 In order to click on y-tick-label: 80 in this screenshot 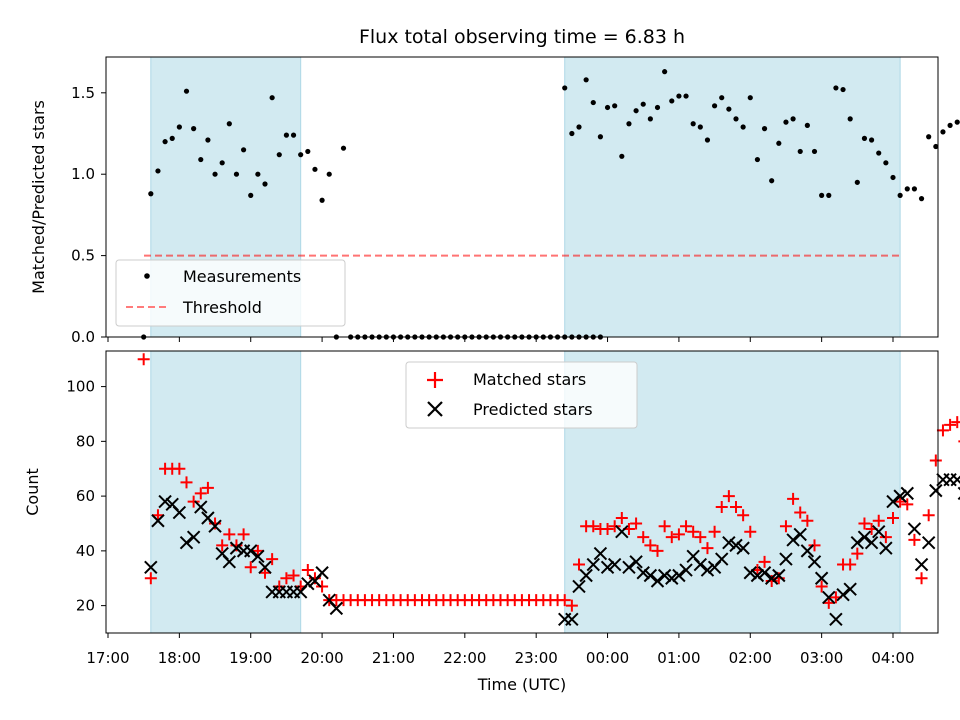, I will do `click(85, 441)`.